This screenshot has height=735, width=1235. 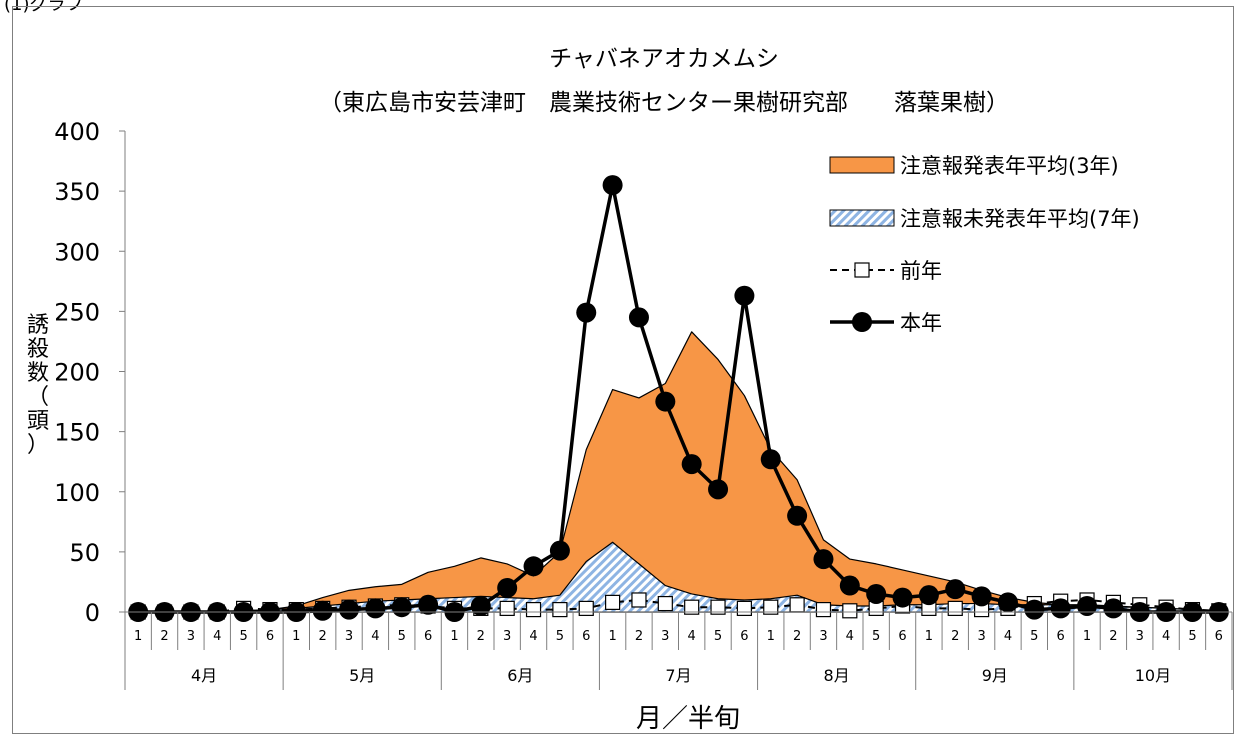 I want to click on chart-subtitle: （東広島市安芸津町 農業技術センター果樹研究部 落葉果樹）, so click(x=664, y=103).